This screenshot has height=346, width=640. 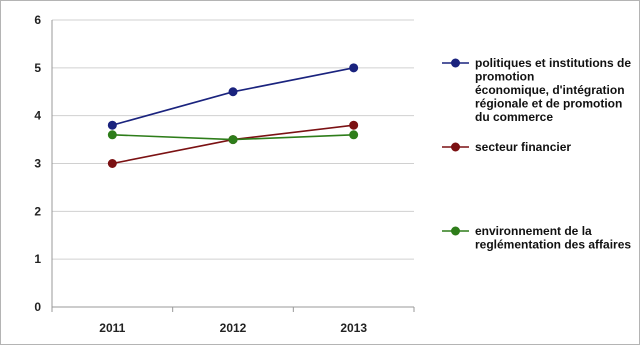 What do you see at coordinates (548, 104) in the screenshot?
I see `legend-label: régionale et de promotion` at bounding box center [548, 104].